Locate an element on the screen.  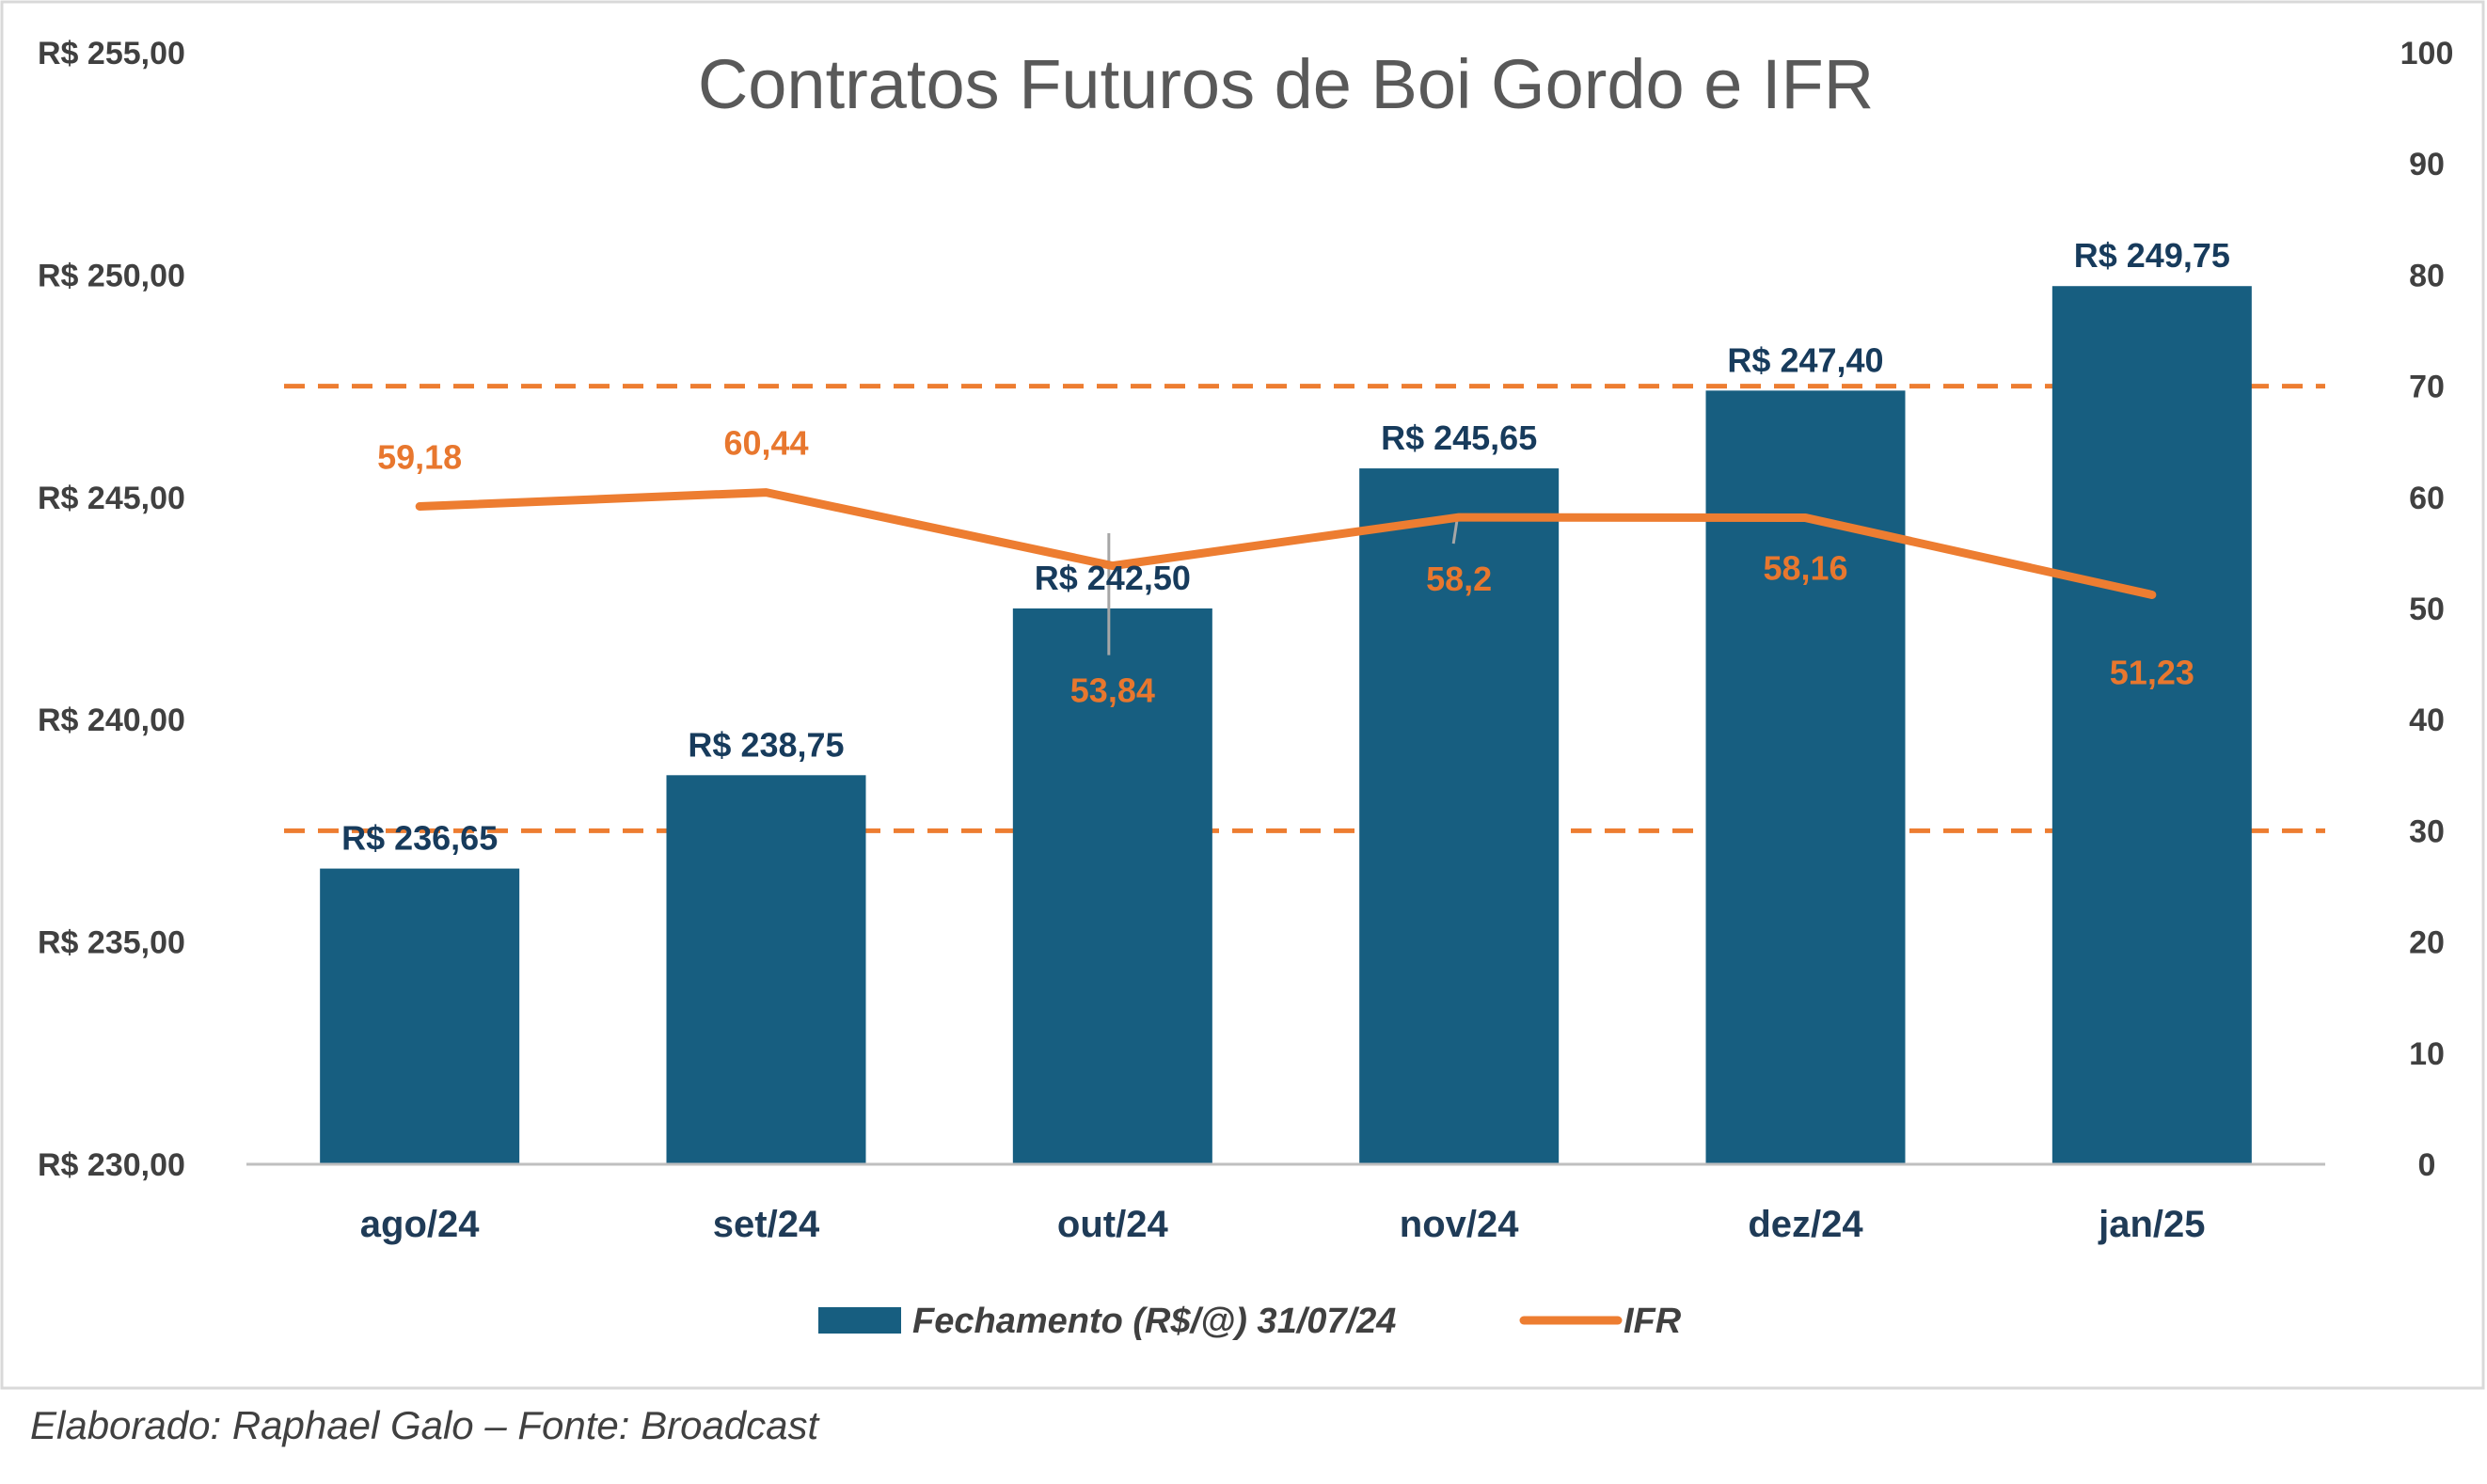
bar-data-label: R$ 249,75 is located at coordinates (2152, 255).